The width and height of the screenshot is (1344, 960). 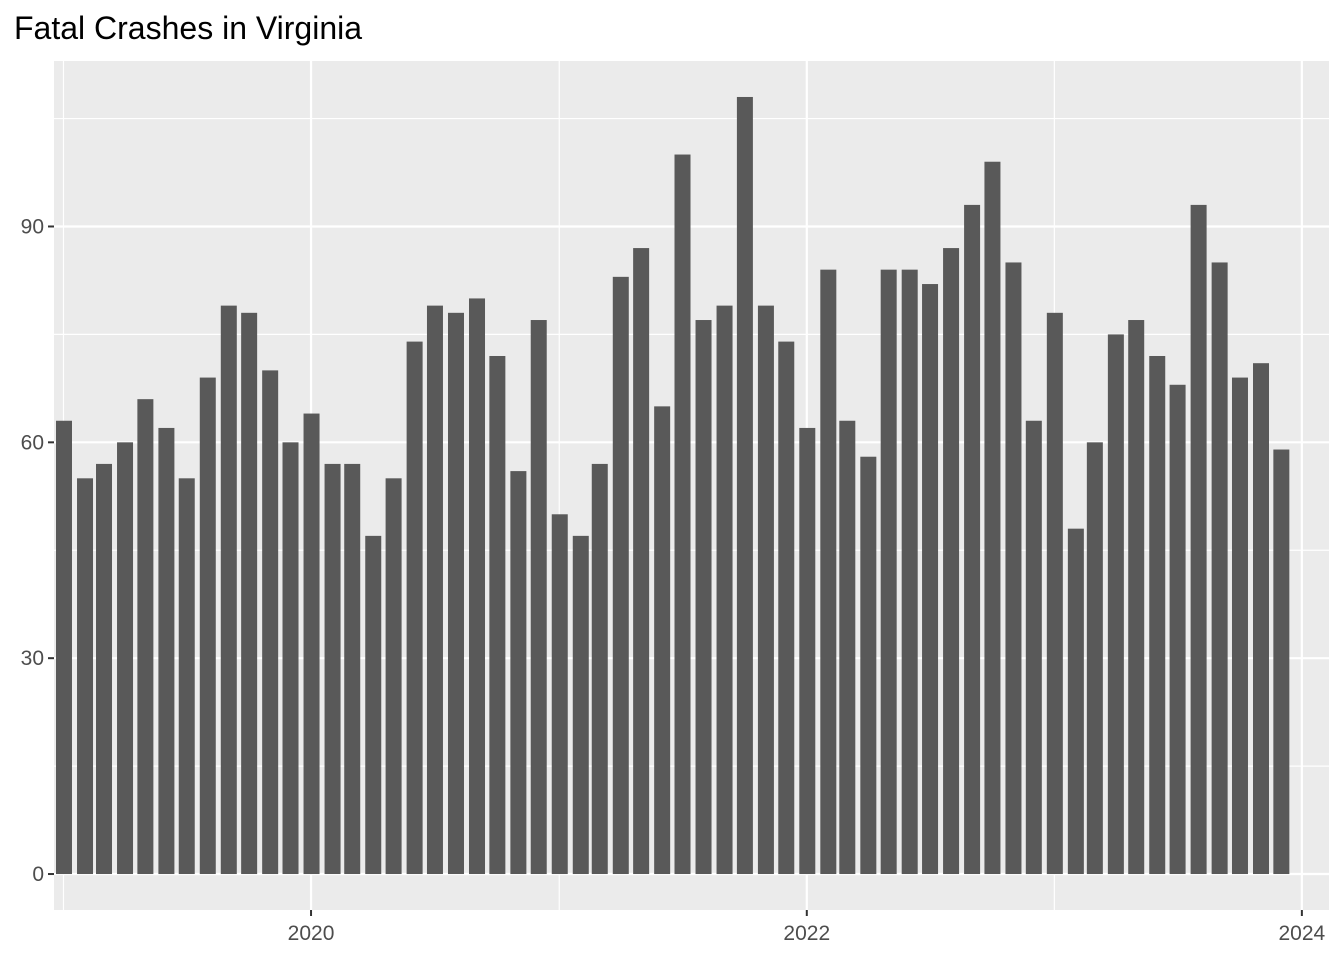 I want to click on y-tick-label: 60, so click(x=32, y=442).